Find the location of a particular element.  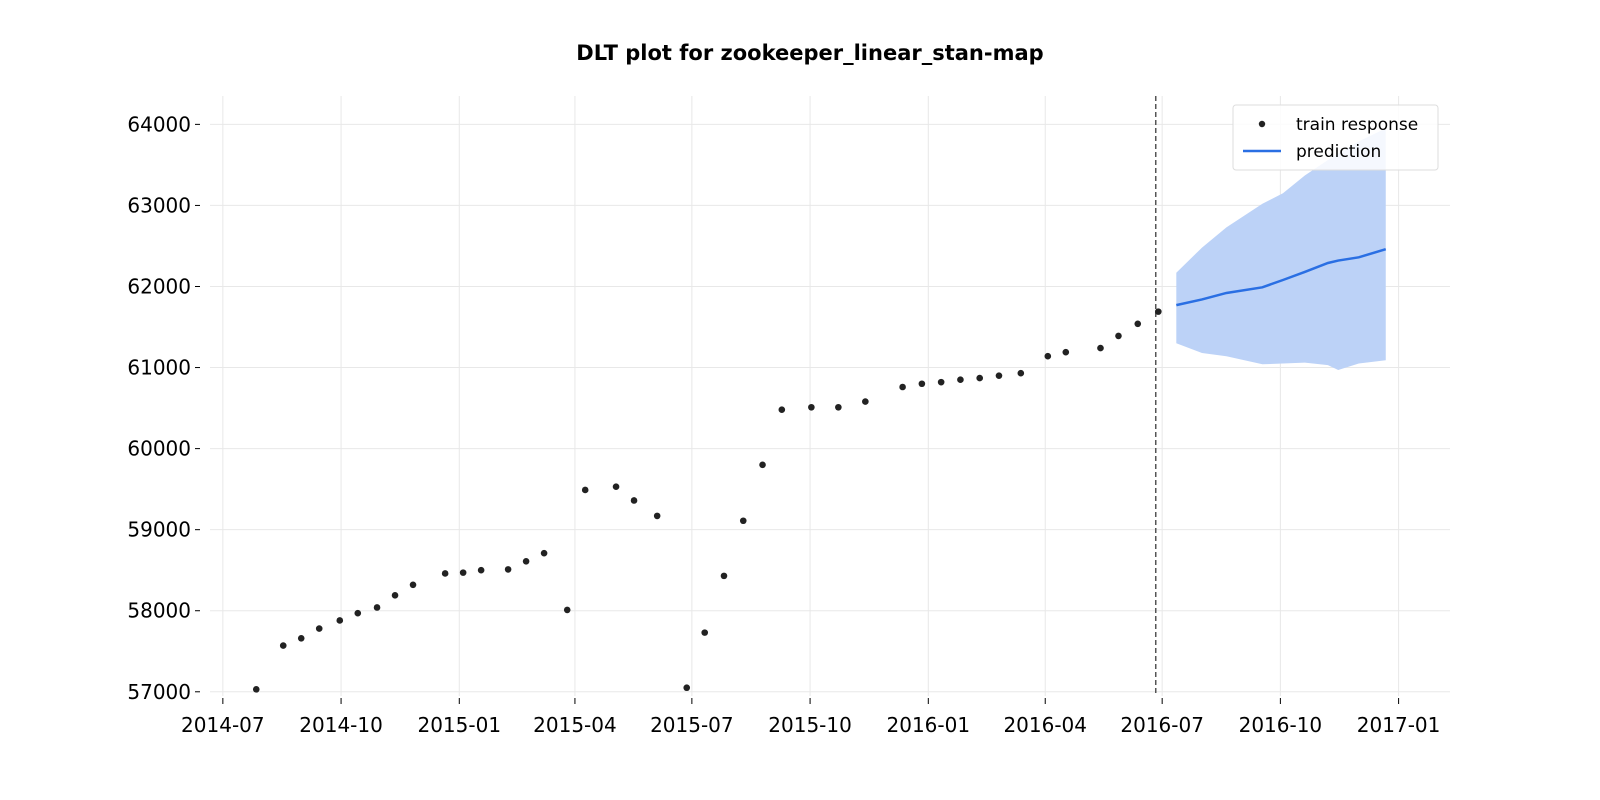

legend: train response prediction is located at coordinates (1335, 137).